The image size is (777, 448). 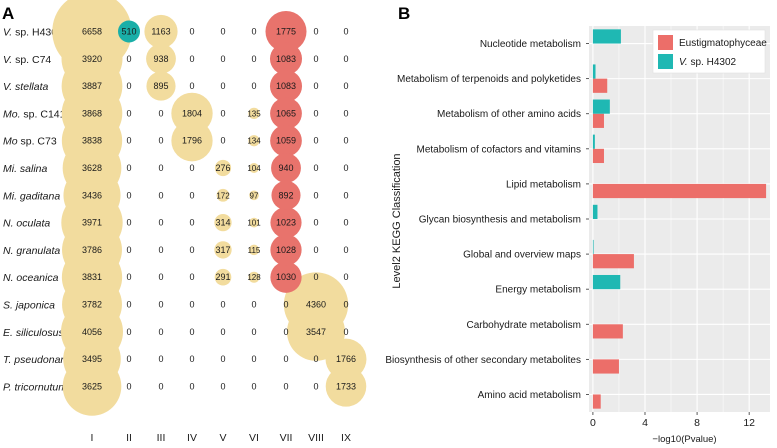 I want to click on bubble-value: 1059, so click(x=286, y=141).